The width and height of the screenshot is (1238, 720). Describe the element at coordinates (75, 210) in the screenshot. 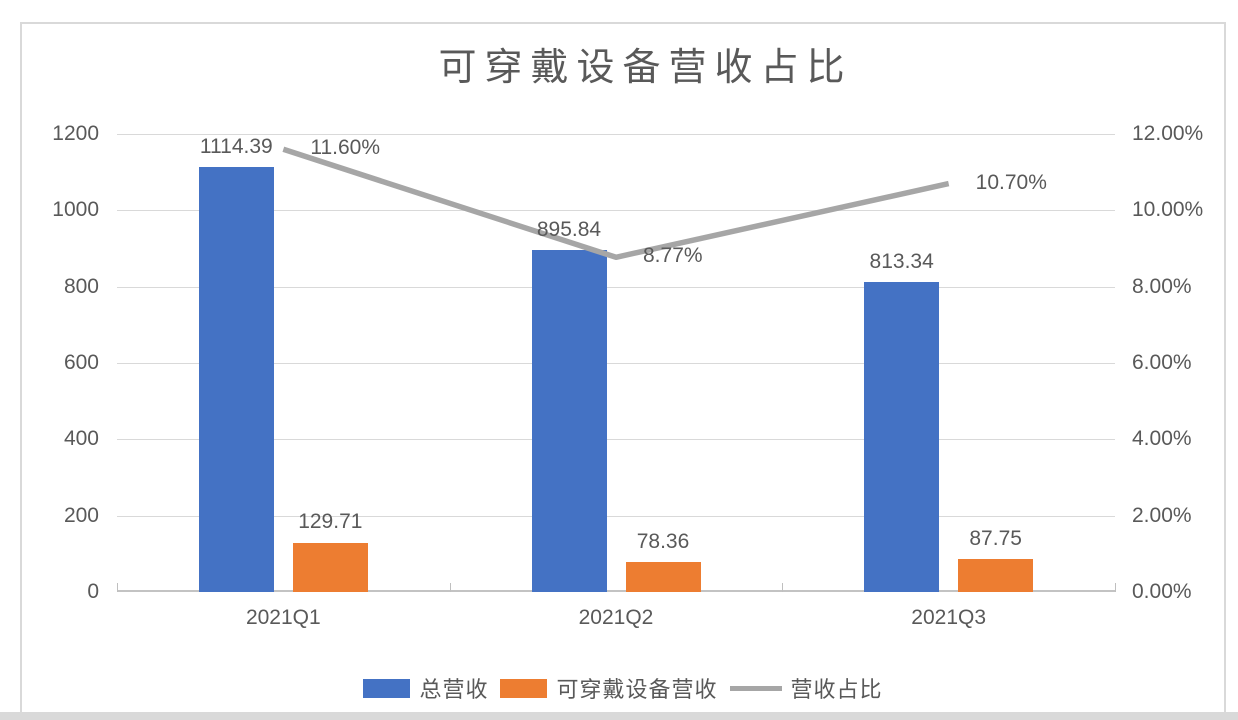

I see `left-axis-tick-label: 1000` at that location.